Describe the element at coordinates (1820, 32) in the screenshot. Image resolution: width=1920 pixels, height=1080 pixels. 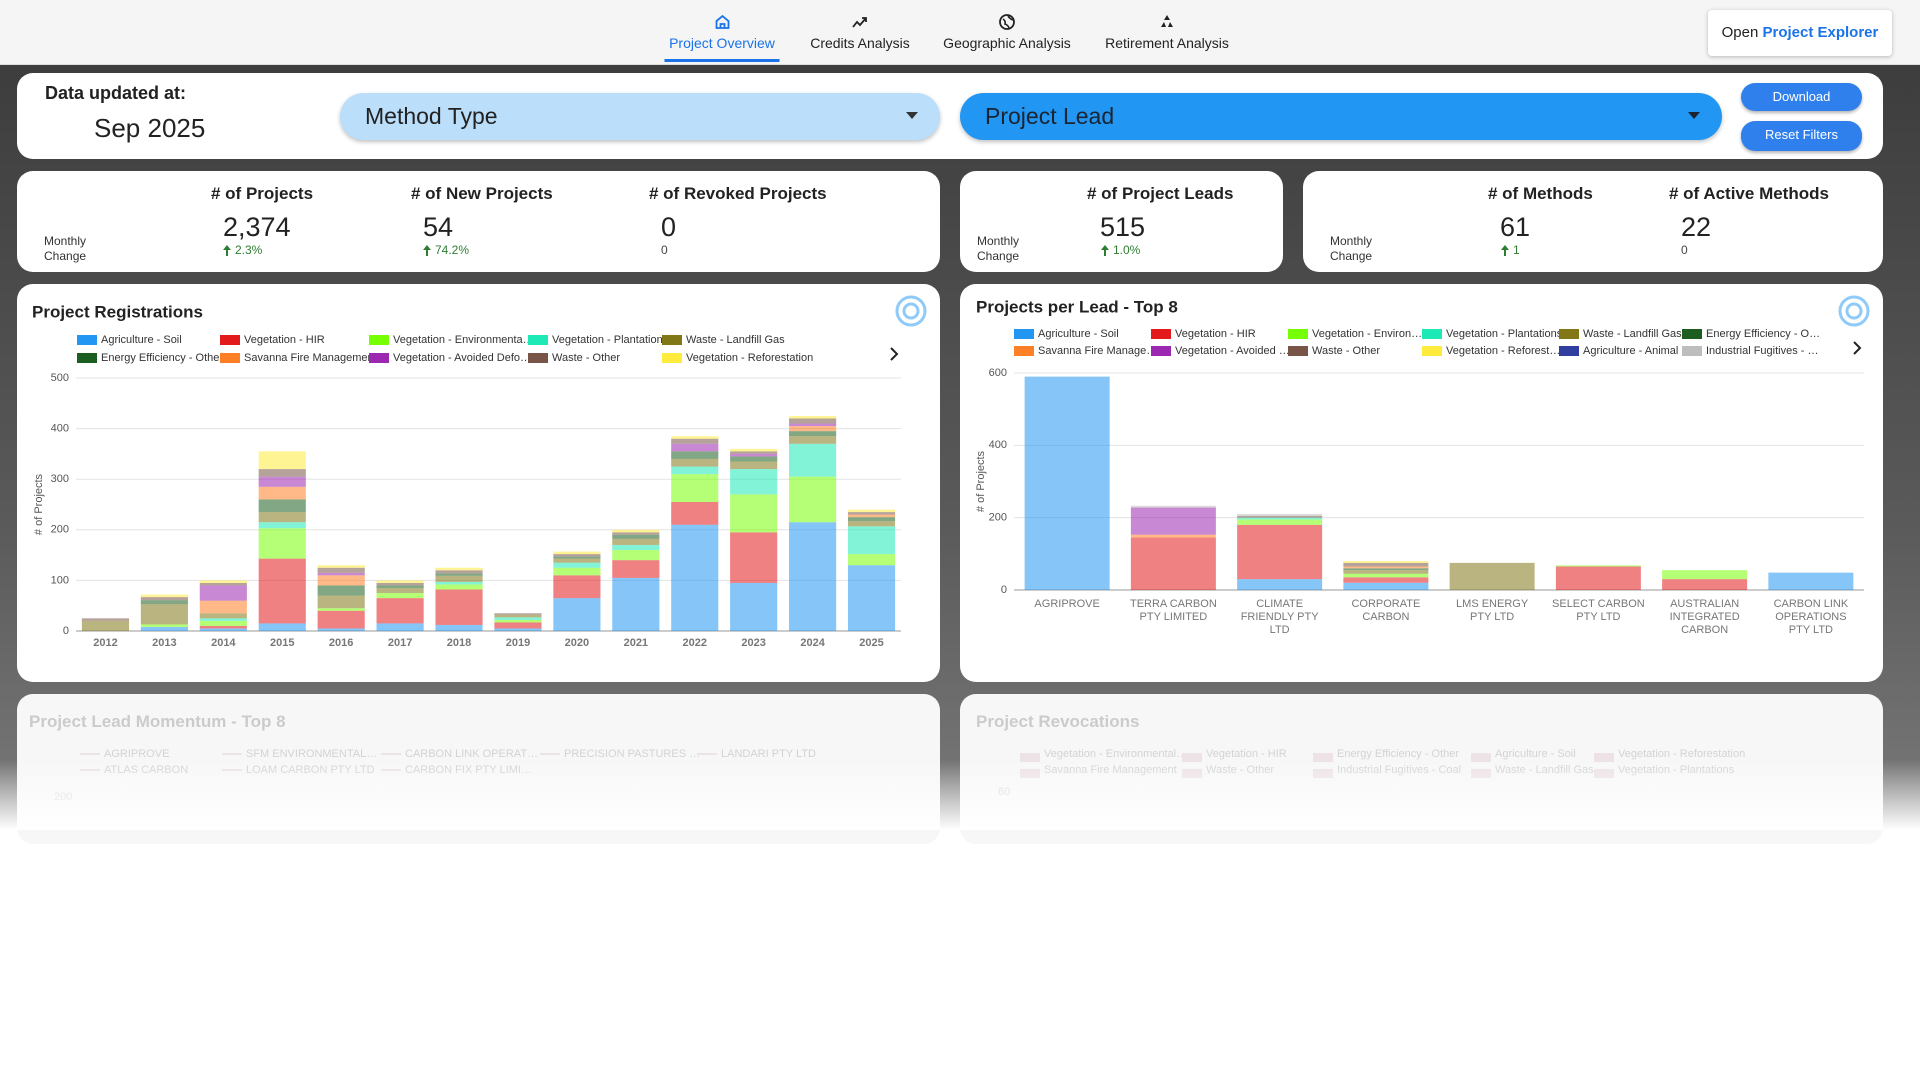
I see `button-text-emphasis: Project Explorer` at that location.